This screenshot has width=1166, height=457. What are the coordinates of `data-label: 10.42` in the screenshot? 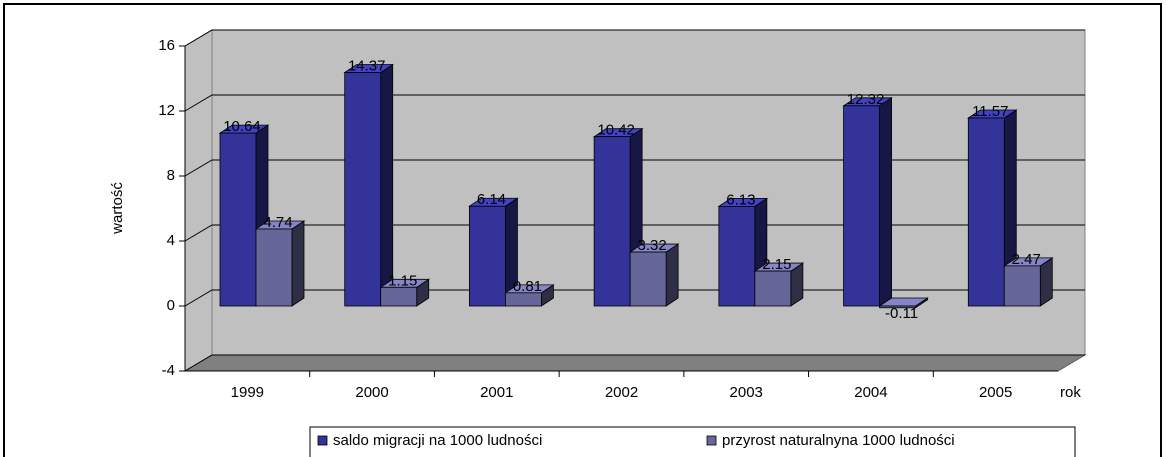 It's located at (616, 130).